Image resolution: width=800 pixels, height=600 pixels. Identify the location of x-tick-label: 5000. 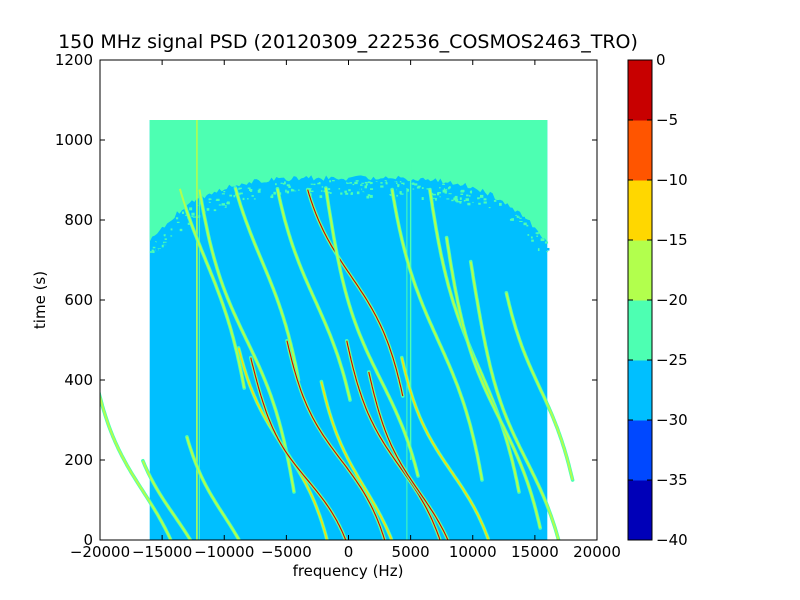
(411, 552).